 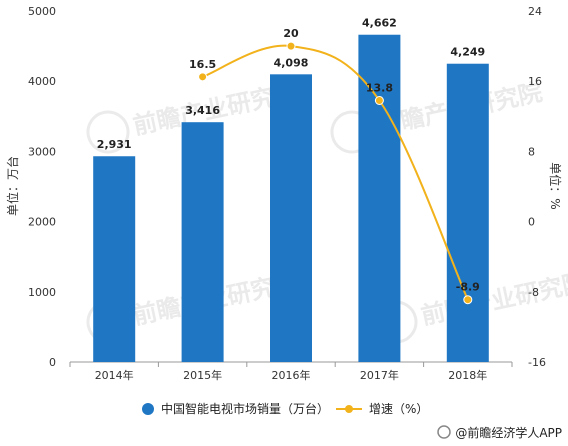 What do you see at coordinates (555, 185) in the screenshot?
I see `y2-axis-title: 单位：%` at bounding box center [555, 185].